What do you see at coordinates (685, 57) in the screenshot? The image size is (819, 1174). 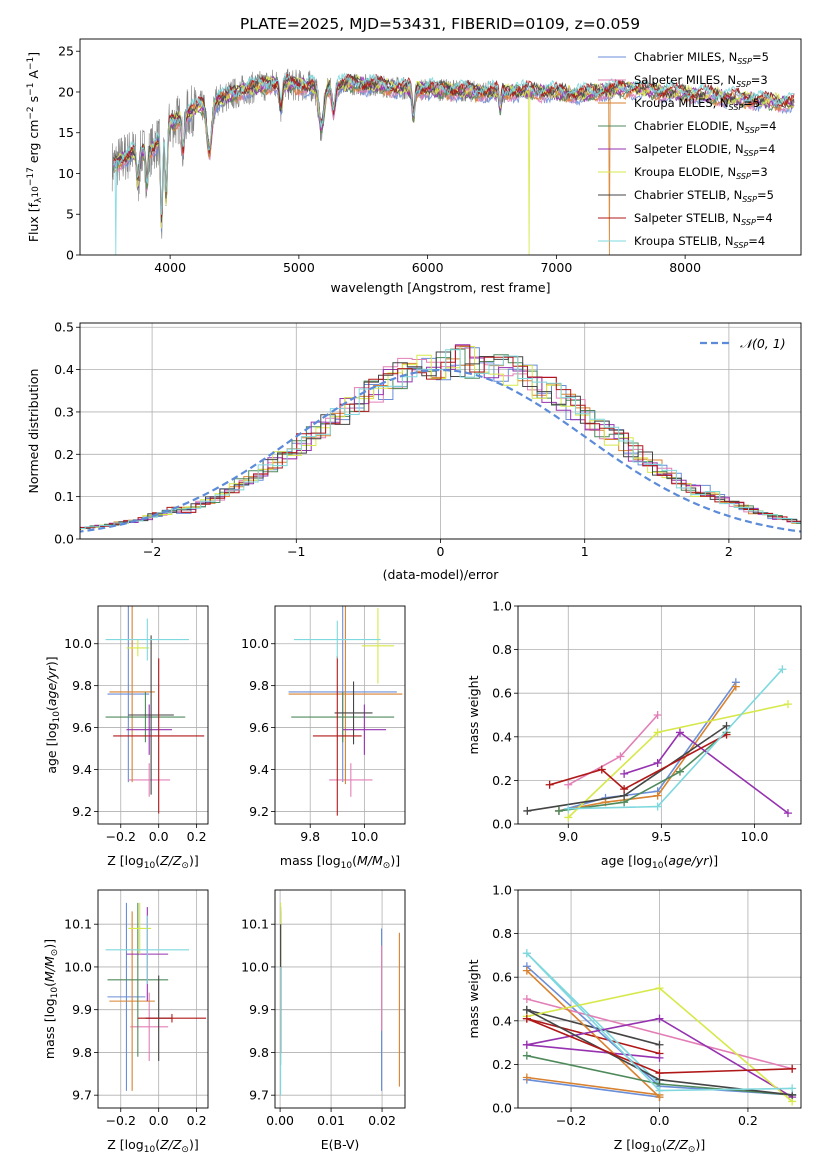 I see `legend-text: Chabrier MILES, N` at bounding box center [685, 57].